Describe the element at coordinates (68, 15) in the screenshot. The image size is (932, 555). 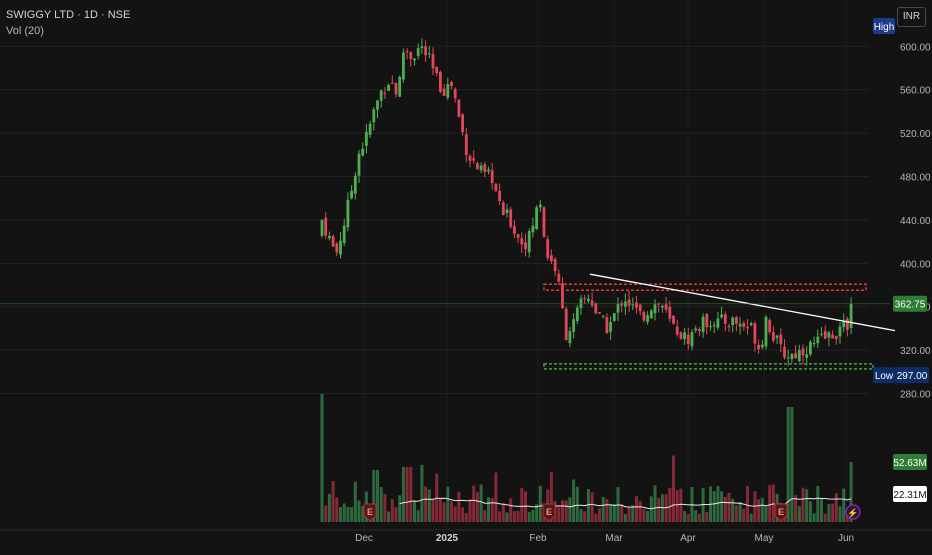
I see `symbol-title: SWIGGY LTD · 1D · NSE` at that location.